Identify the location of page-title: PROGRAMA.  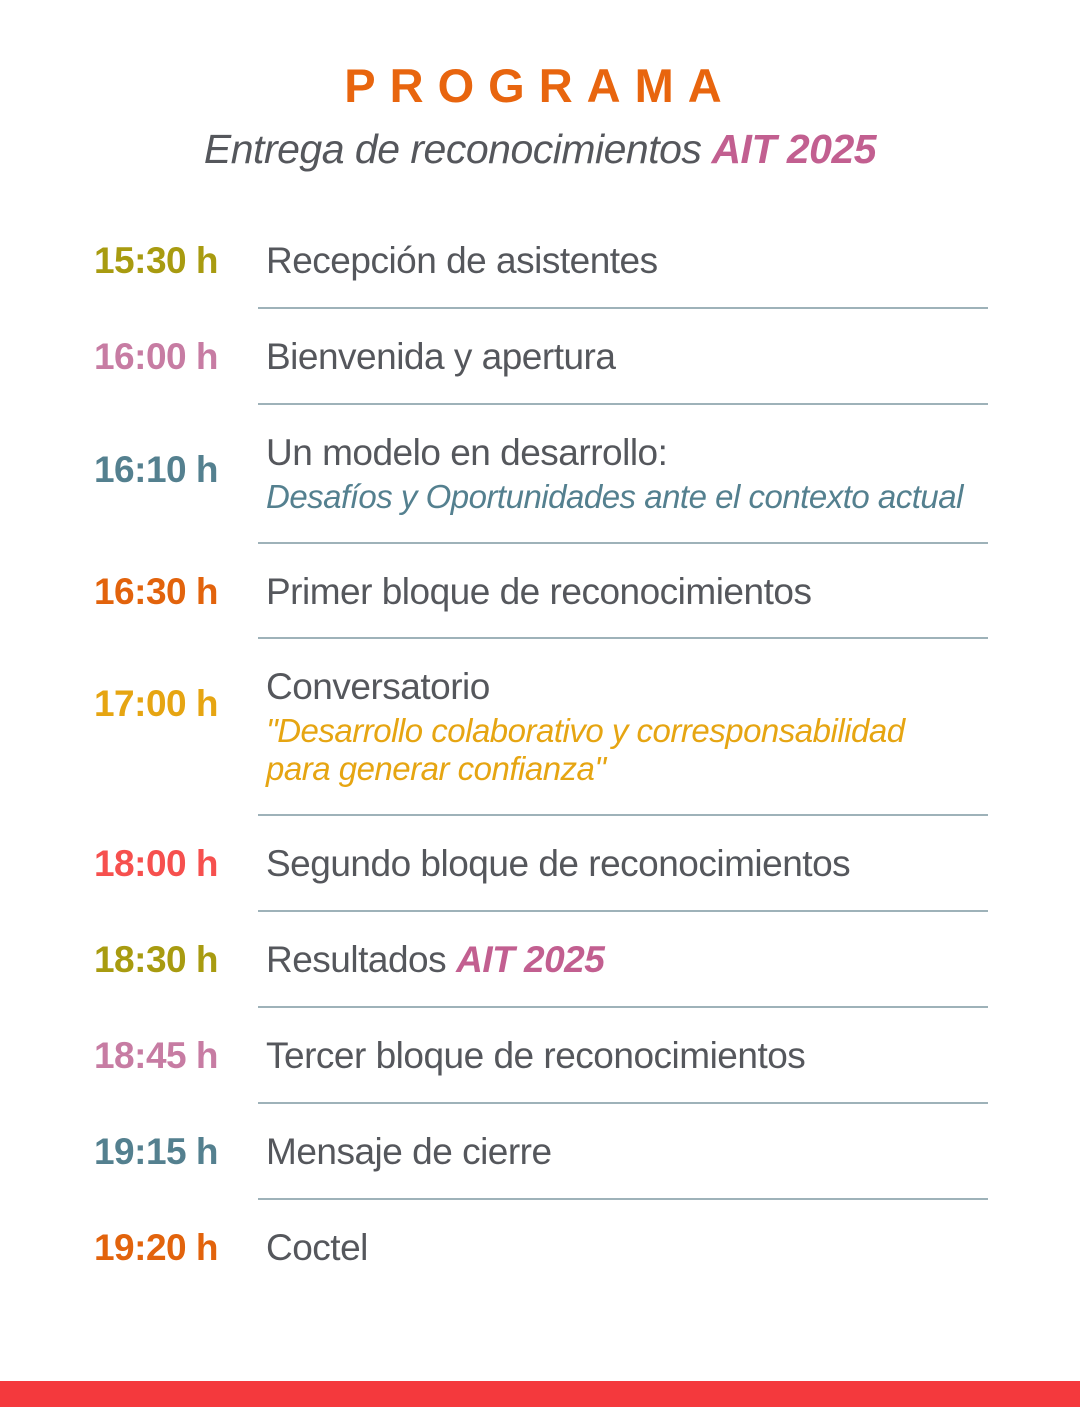
(540, 85).